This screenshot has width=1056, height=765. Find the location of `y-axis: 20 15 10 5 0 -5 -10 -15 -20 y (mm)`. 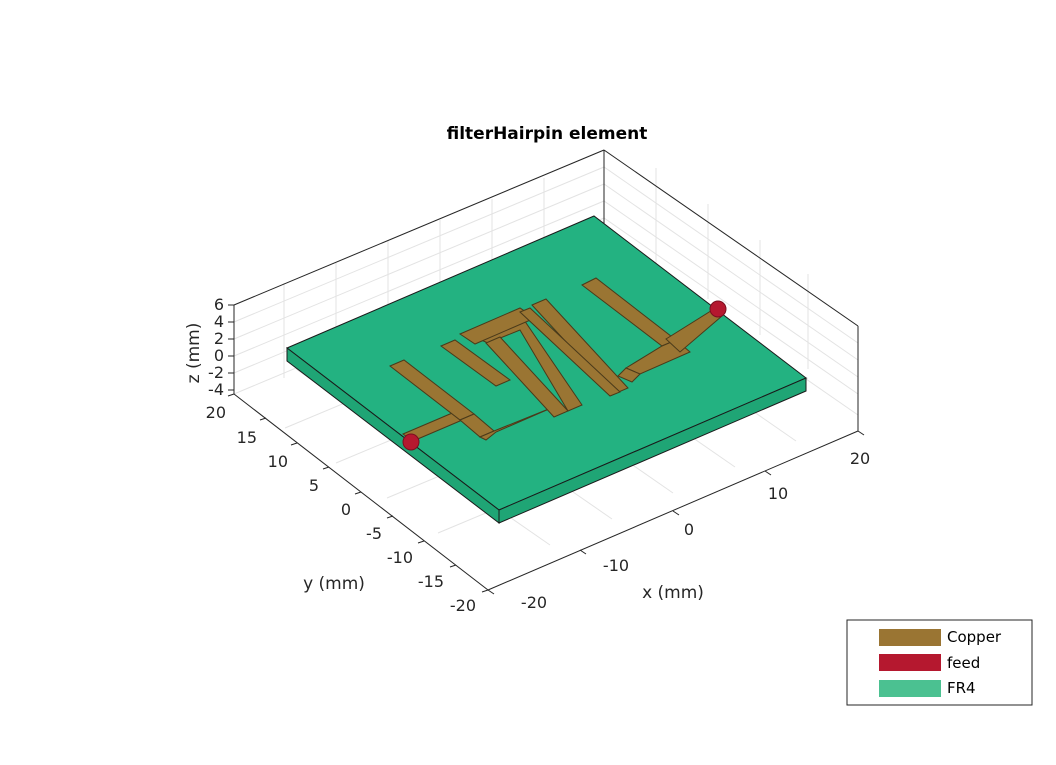

y-axis: 20 15 10 5 0 -5 -10 -15 -20 y (mm) is located at coordinates (347, 504).